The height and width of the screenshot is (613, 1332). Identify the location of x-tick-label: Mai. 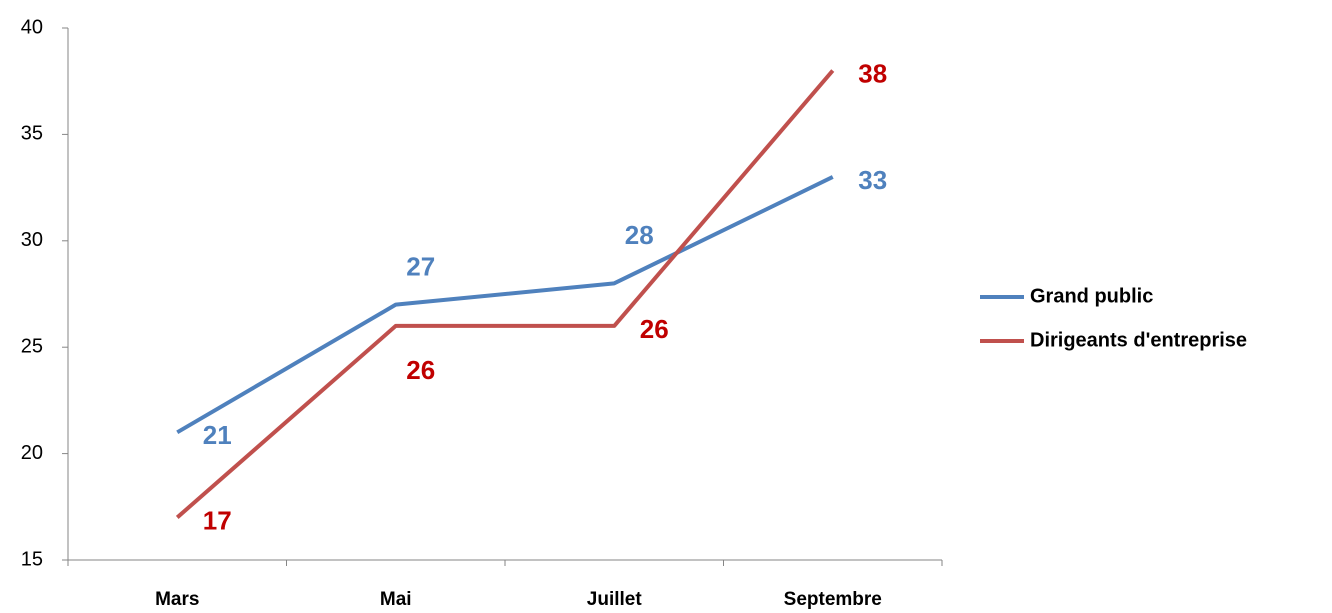
(396, 599).